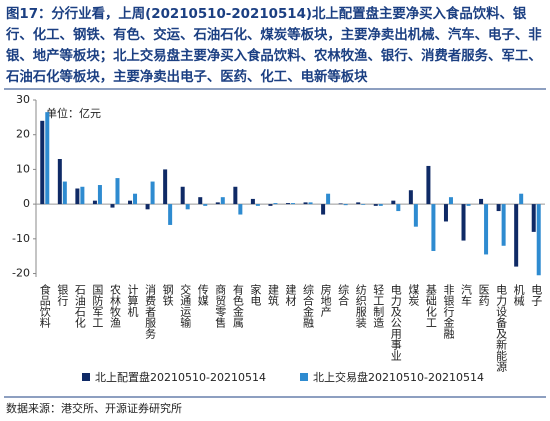  What do you see at coordinates (483, 295) in the screenshot?
I see `x-tick-label: 医药` at bounding box center [483, 295].